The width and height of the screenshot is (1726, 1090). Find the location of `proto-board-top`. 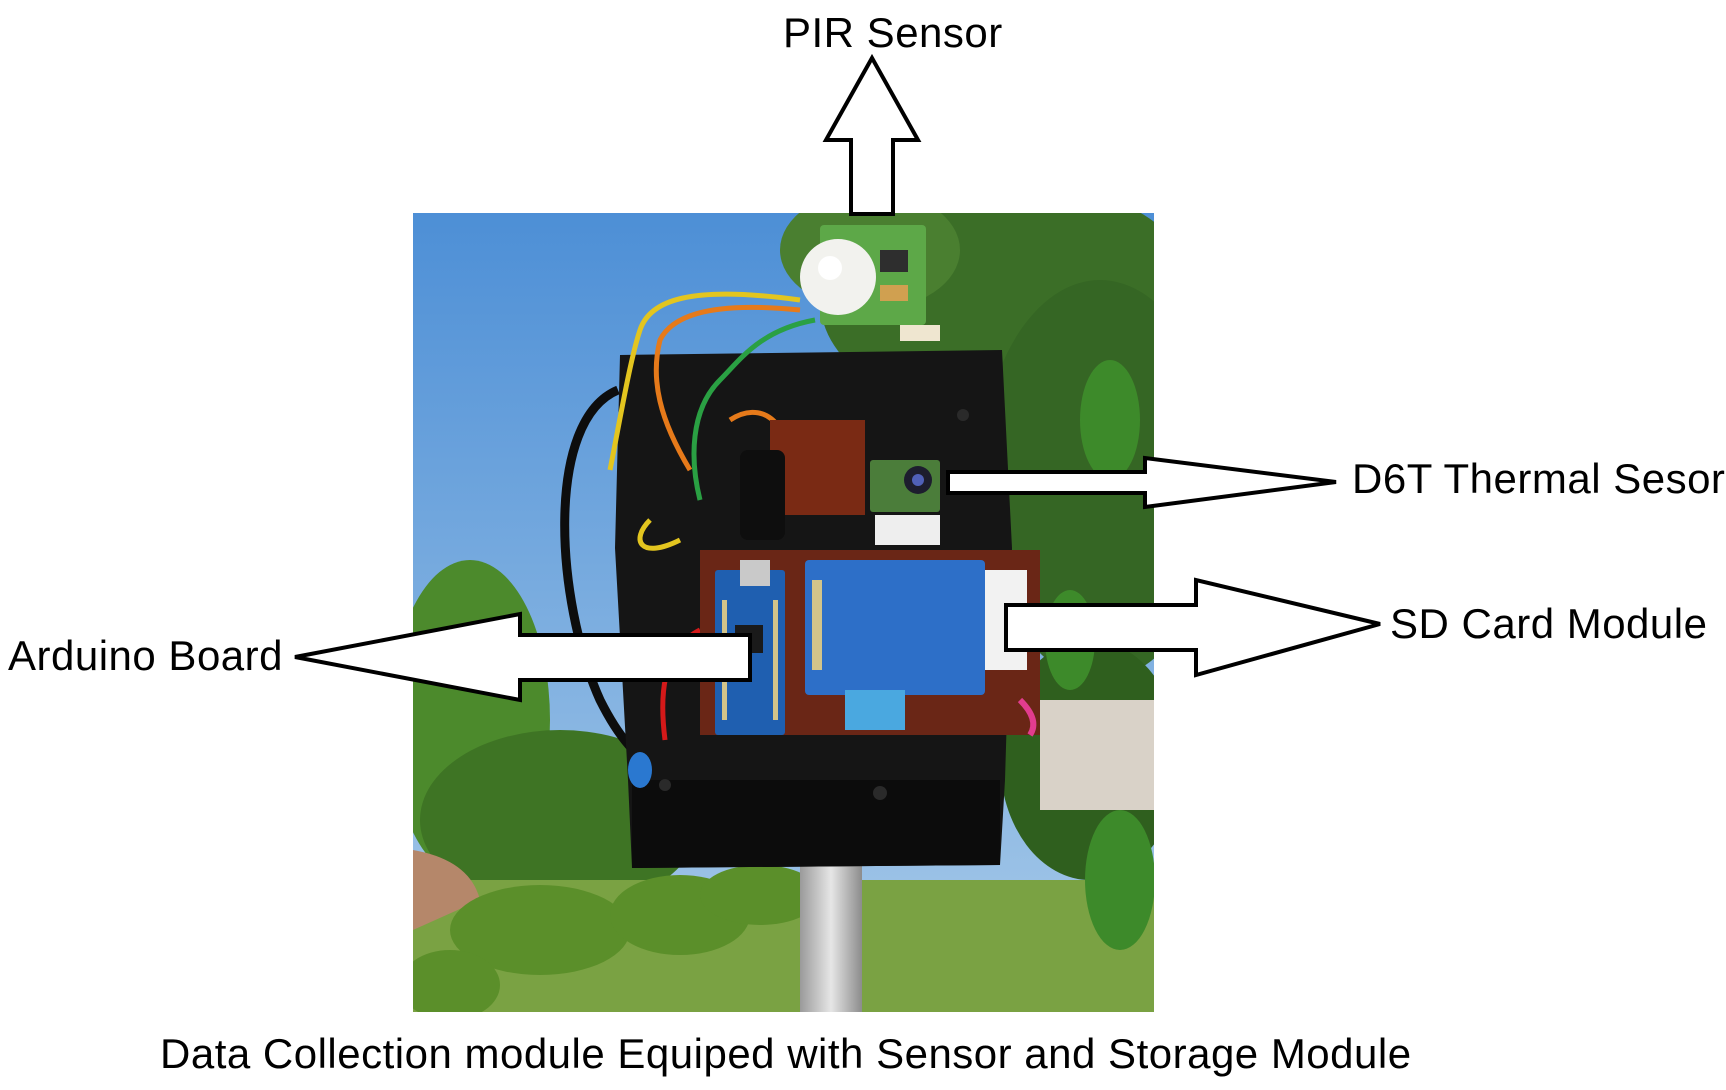

proto-board-top is located at coordinates (817, 467).